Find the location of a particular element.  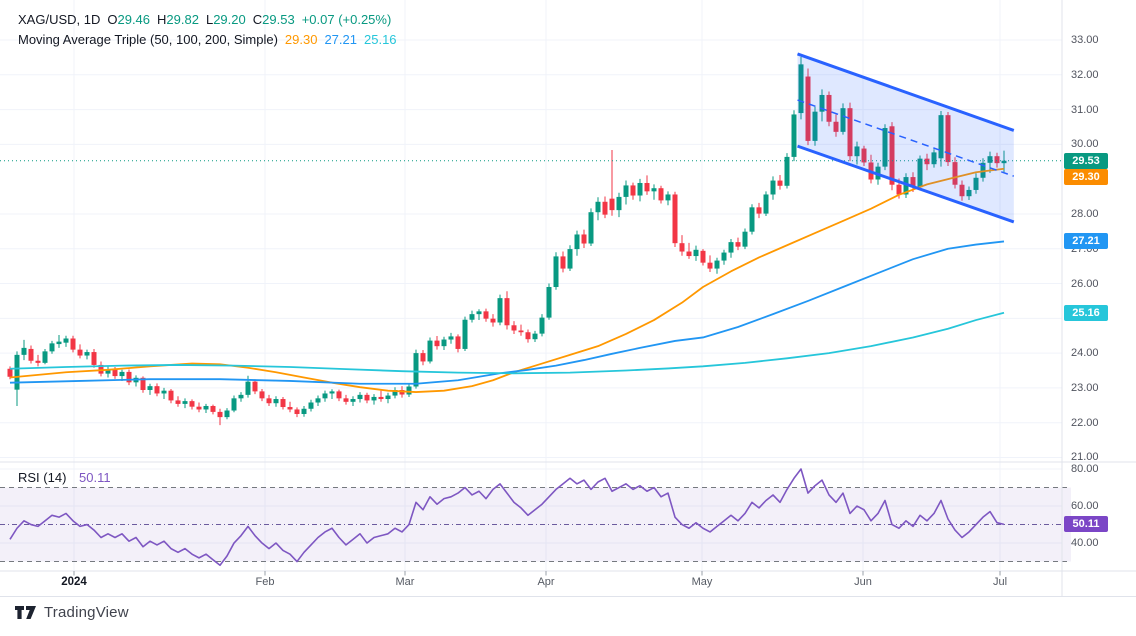

tradingview-wordmark: TradingView is located at coordinates (86, 612).